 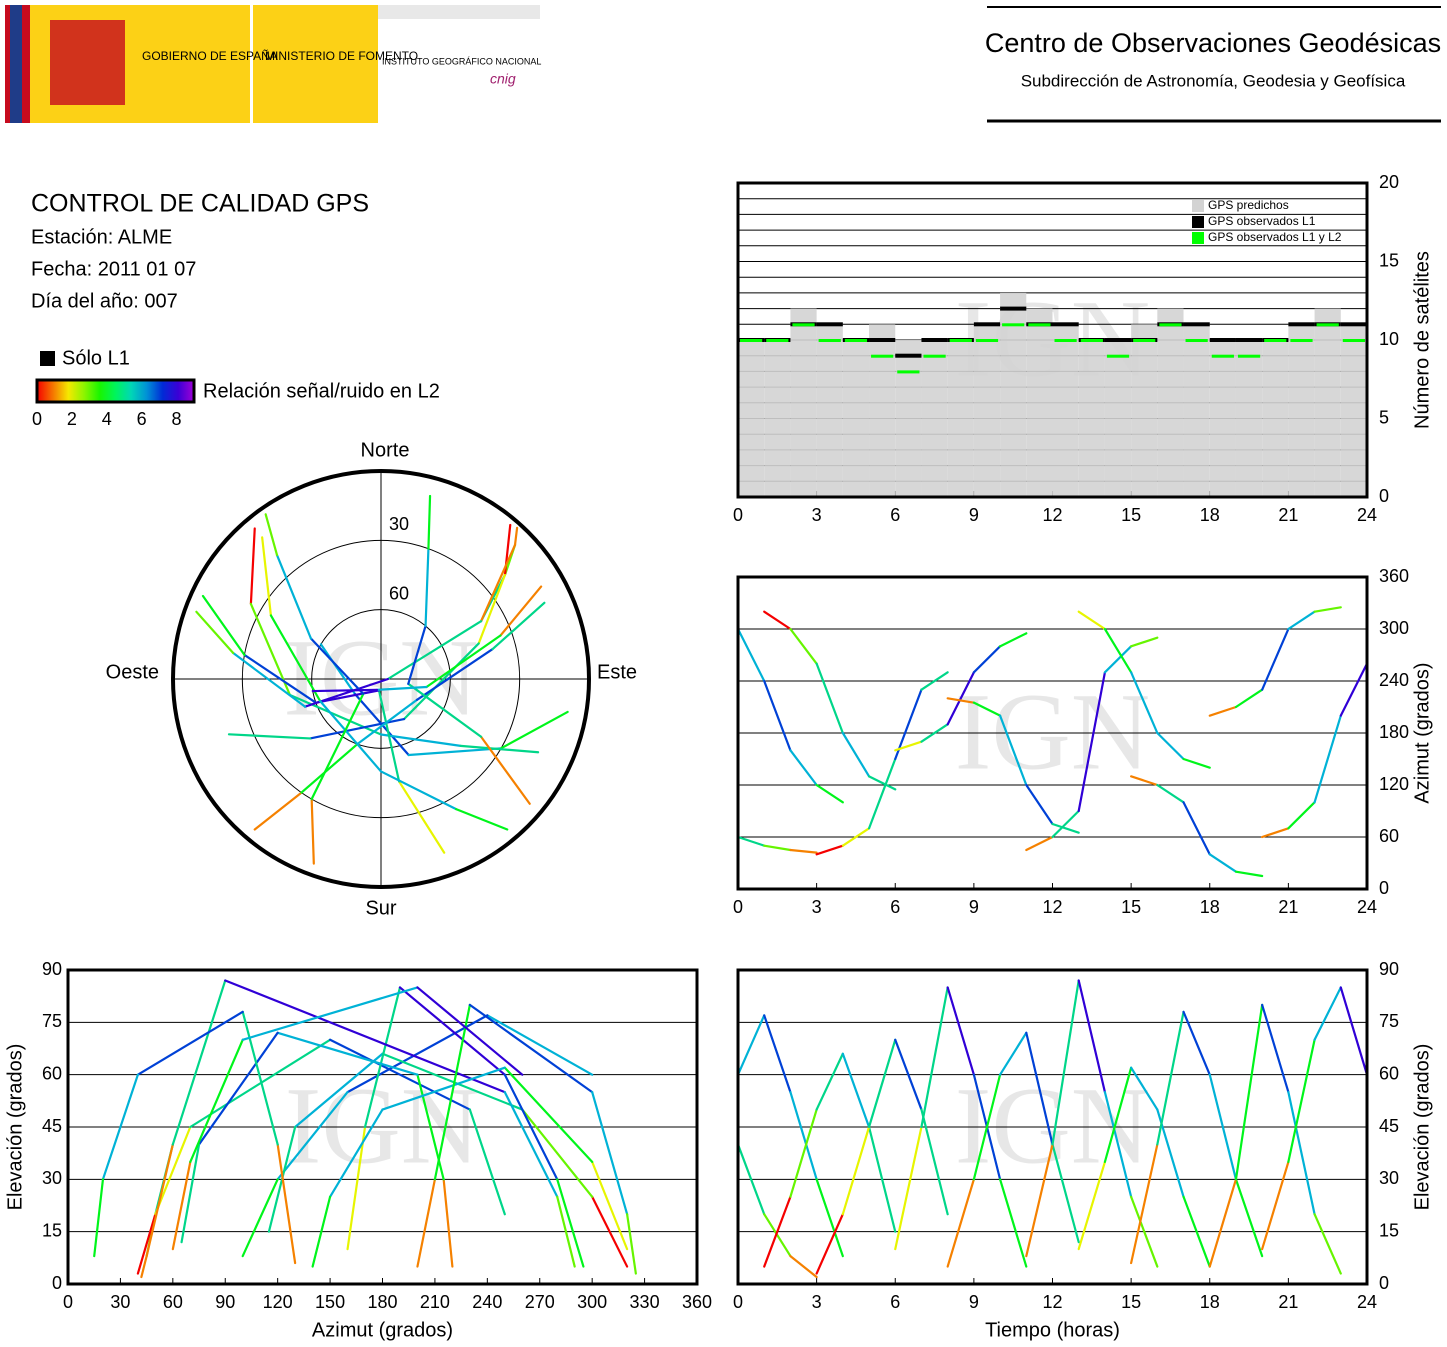 I want to click on institute-text: INSTITUTO GEOGRÁFICO NACIONAL, so click(x=461, y=61).